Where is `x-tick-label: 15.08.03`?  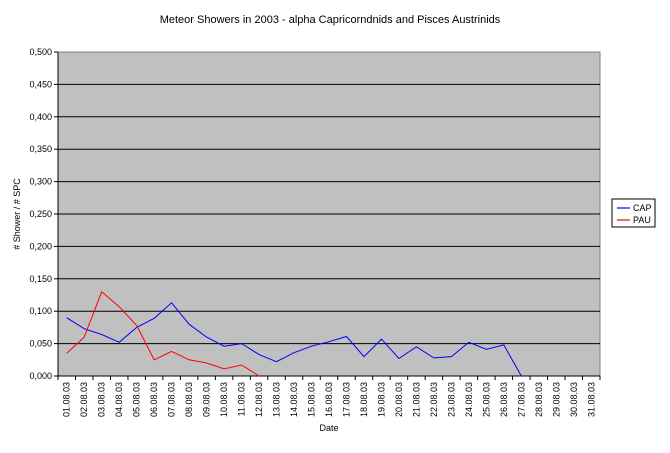
x-tick-label: 15.08.03 is located at coordinates (312, 399).